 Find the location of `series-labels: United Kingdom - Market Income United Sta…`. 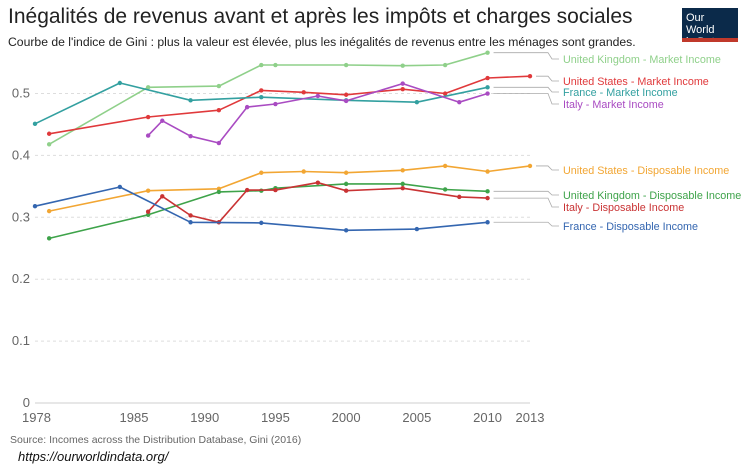

series-labels: United Kingdom - Market Income United Sta… is located at coordinates (617, 142).